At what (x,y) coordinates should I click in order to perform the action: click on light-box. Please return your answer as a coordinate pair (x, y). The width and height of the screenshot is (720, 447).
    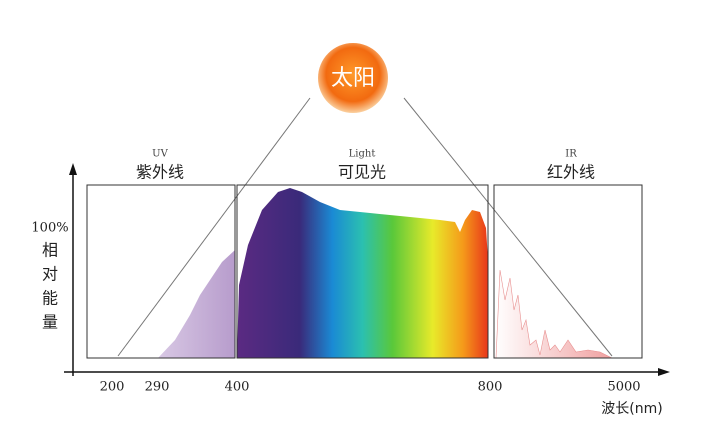
    Looking at the image, I should click on (362, 271).